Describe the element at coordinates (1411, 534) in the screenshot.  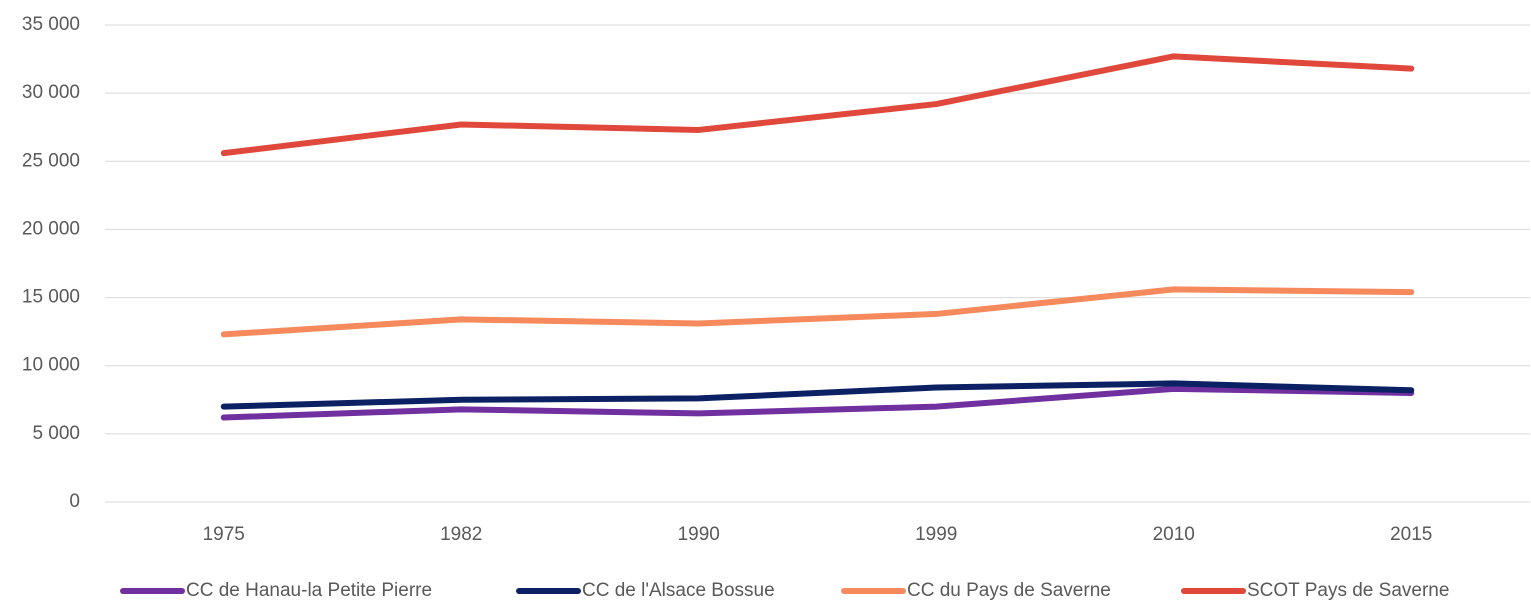
I see `x-tick-label: 2015` at that location.